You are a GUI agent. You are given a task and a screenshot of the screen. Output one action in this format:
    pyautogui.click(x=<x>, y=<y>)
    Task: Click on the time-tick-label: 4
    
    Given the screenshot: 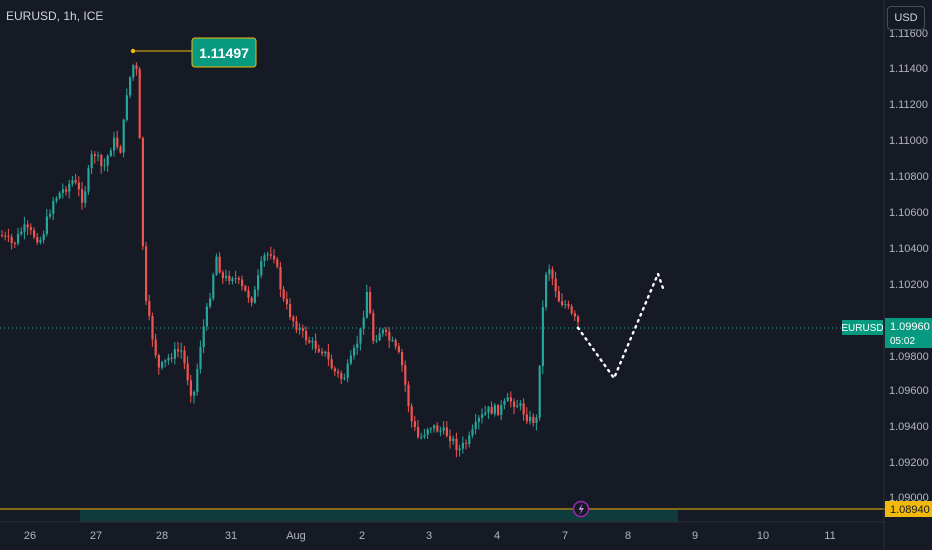 What is the action you would take?
    pyautogui.click(x=497, y=536)
    